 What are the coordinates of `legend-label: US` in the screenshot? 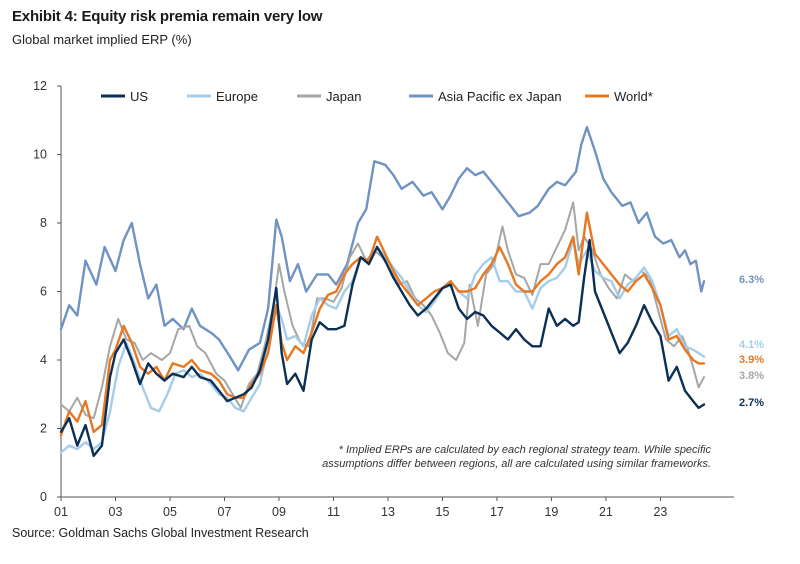 It's located at (139, 96).